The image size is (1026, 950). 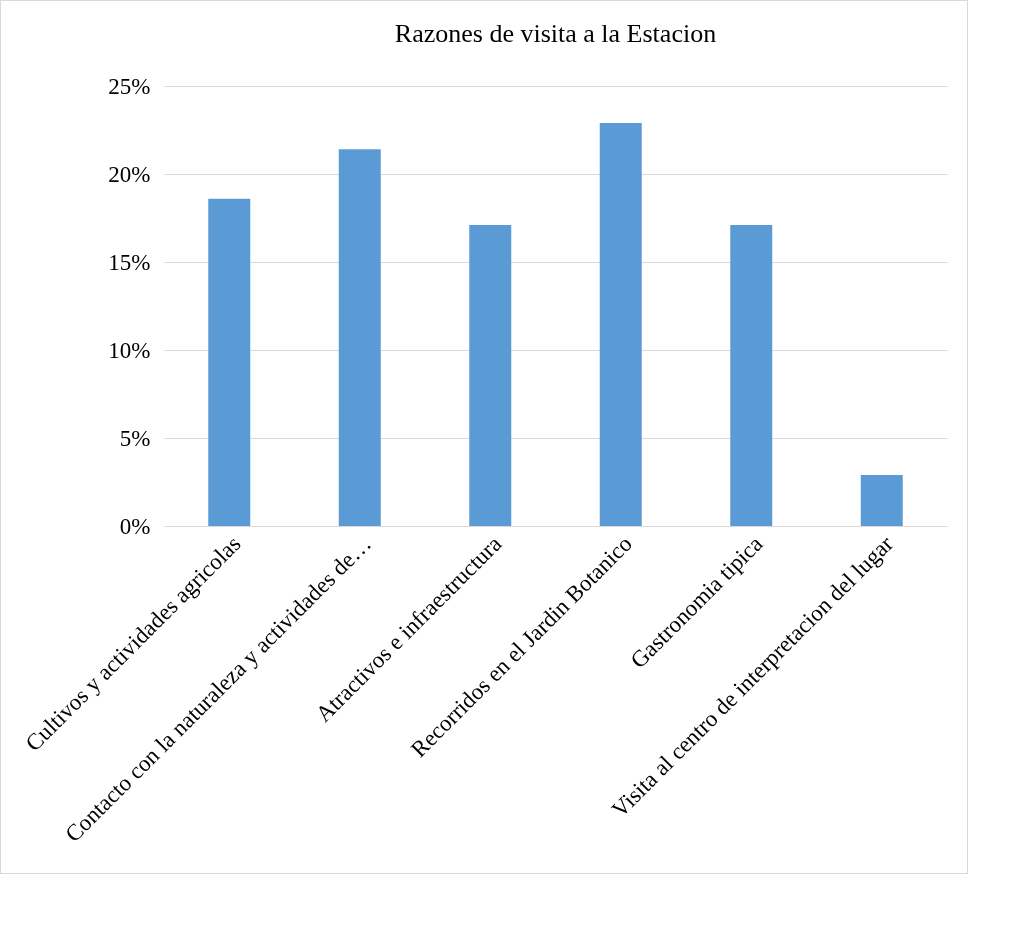 I want to click on y-tick-label: 10%, so click(x=129, y=350).